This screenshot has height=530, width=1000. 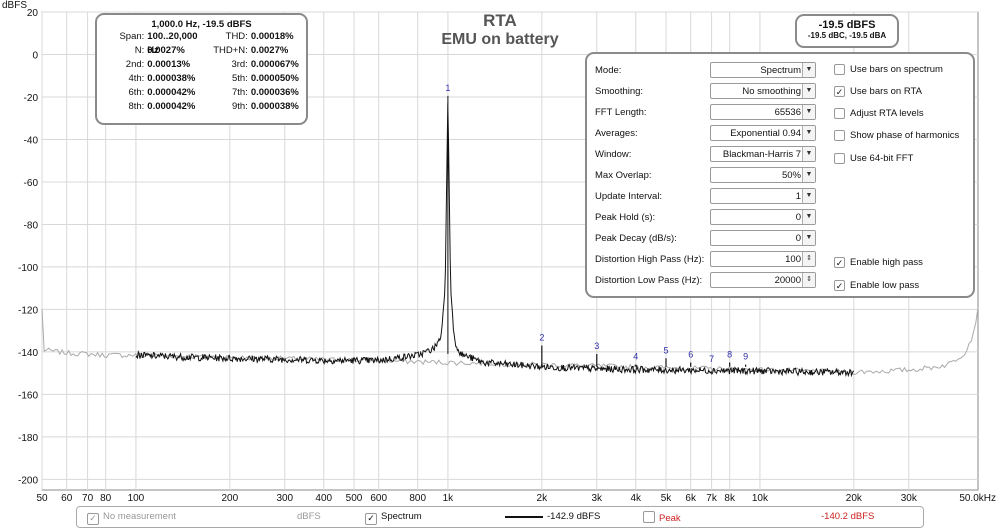 I want to click on setting-dropdown: 1 ▼, so click(x=763, y=196).